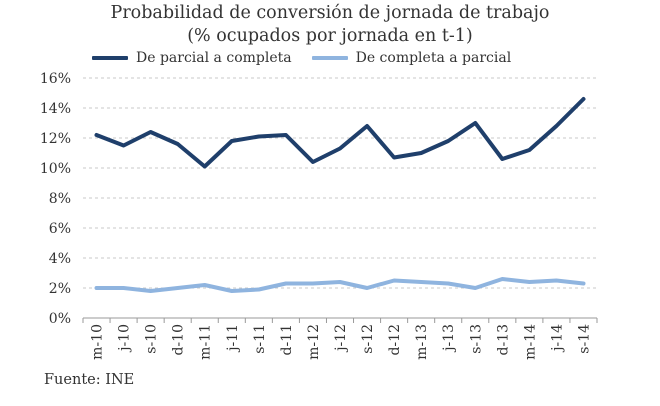 The height and width of the screenshot is (406, 660). I want to click on source-note: Fuente: INE, so click(89, 380).